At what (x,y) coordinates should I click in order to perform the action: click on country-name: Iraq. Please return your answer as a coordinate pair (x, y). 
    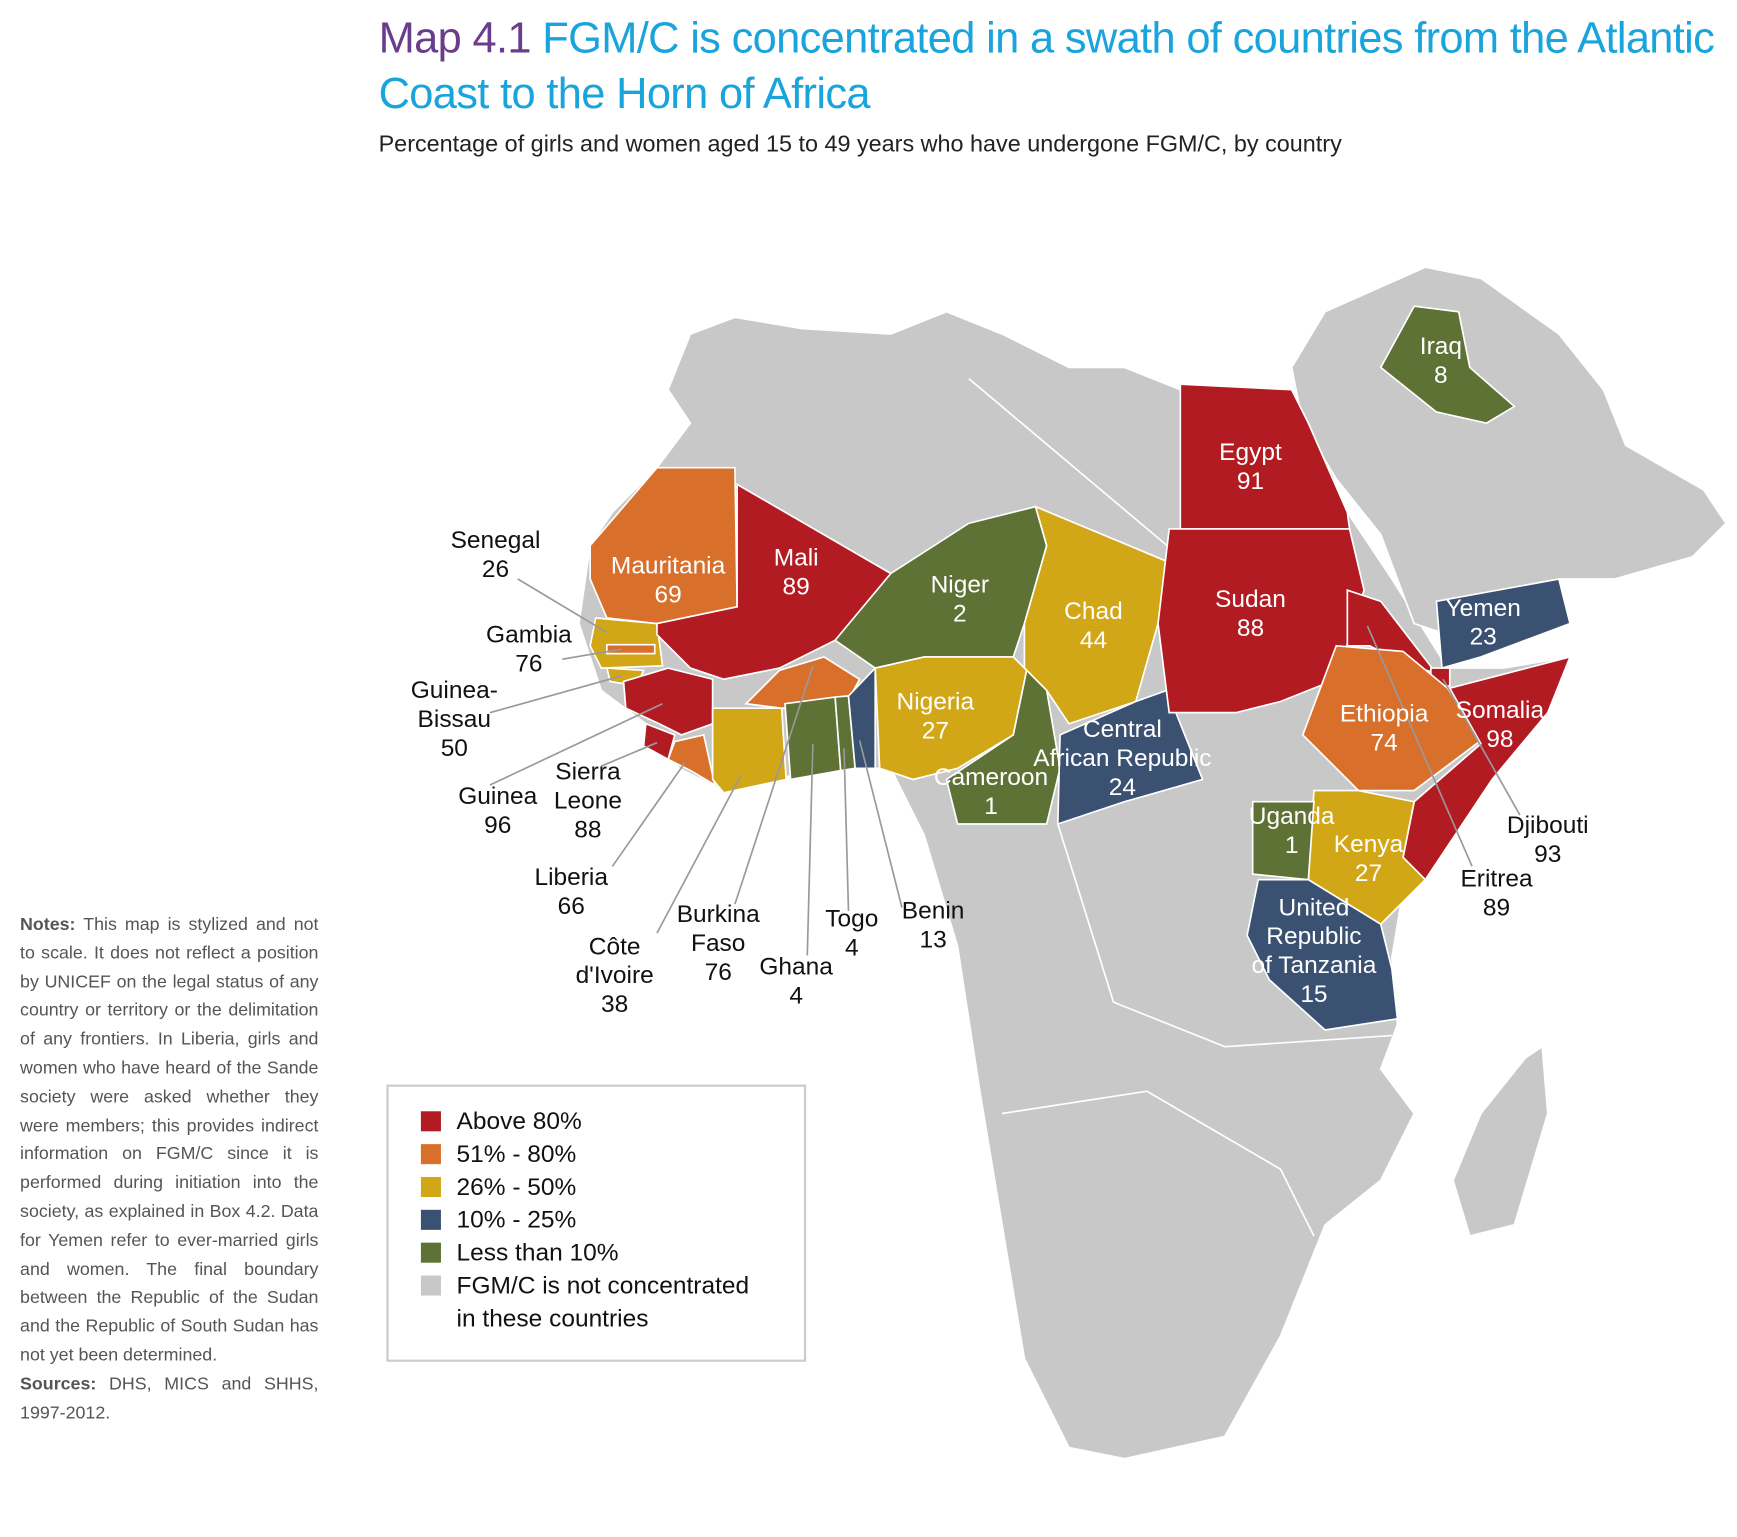
    Looking at the image, I should click on (1441, 346).